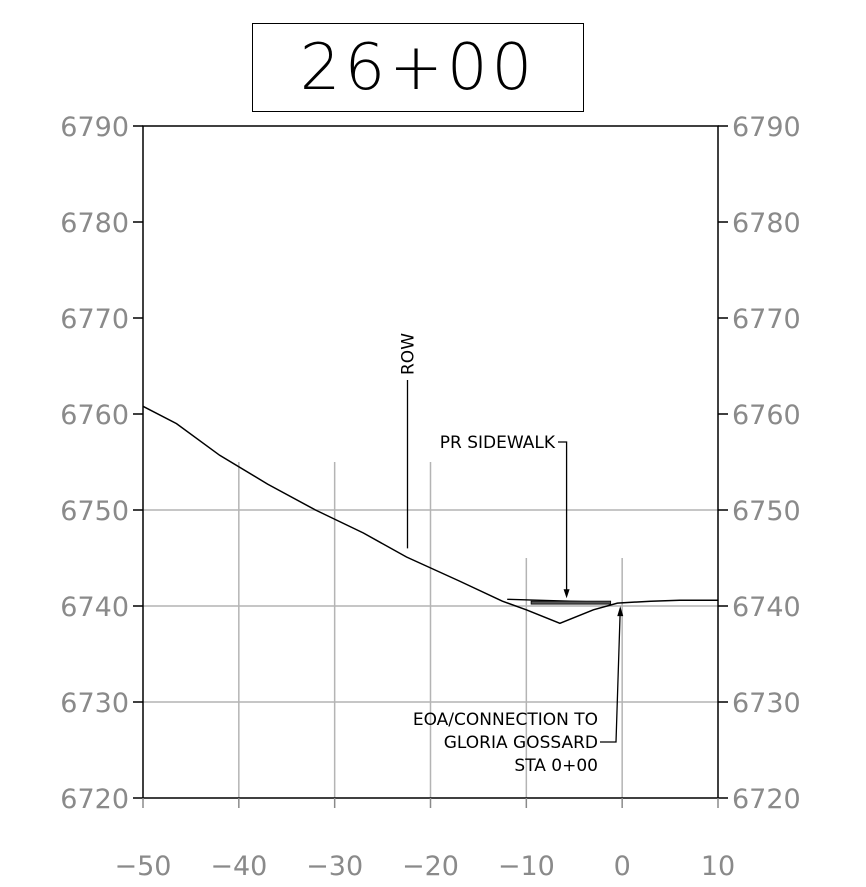  Describe the element at coordinates (766, 319) in the screenshot. I see `y-tick-label-right: 6770` at that location.